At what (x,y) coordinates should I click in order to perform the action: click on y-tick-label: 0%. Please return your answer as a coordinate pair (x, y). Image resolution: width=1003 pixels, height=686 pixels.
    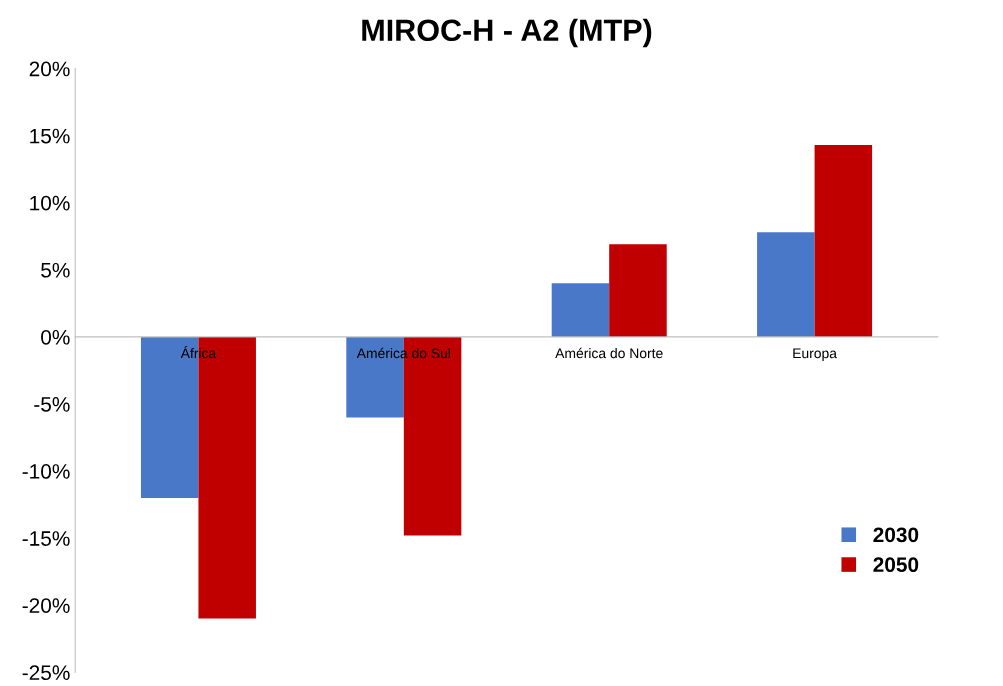
    Looking at the image, I should click on (55, 337).